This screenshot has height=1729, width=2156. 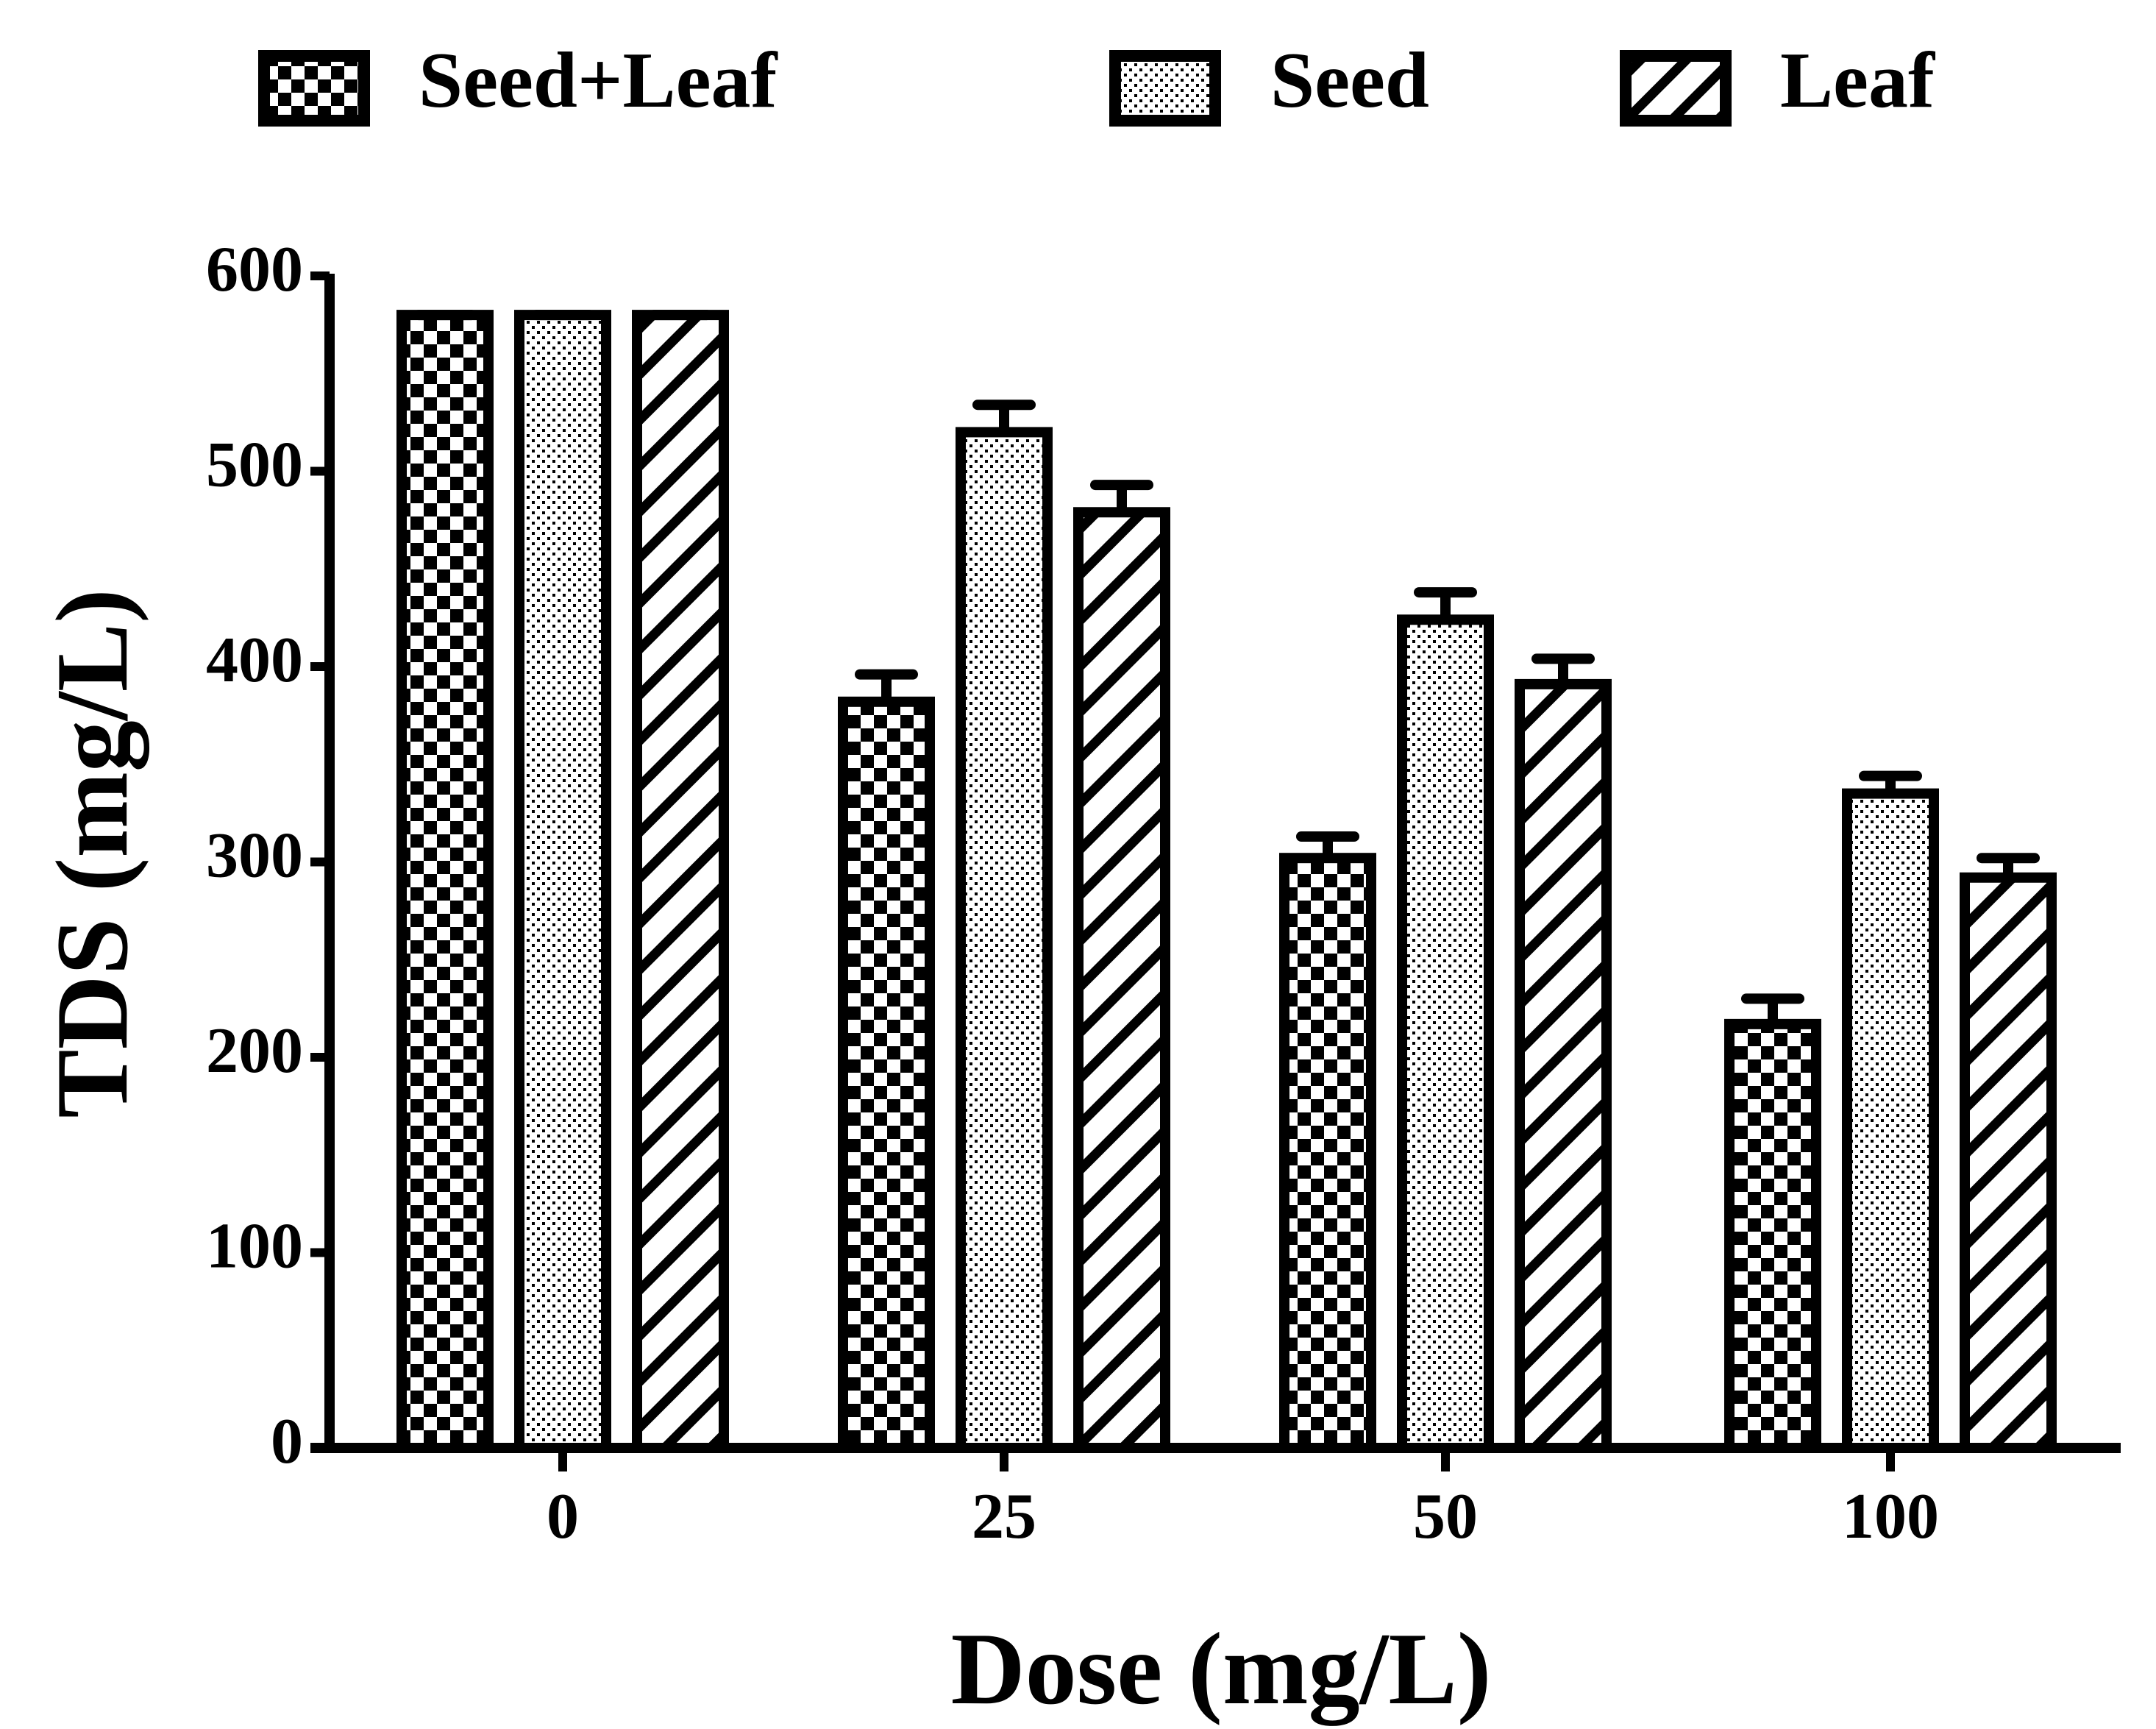 I want to click on y-tick-label-100: 100, so click(x=254, y=1246).